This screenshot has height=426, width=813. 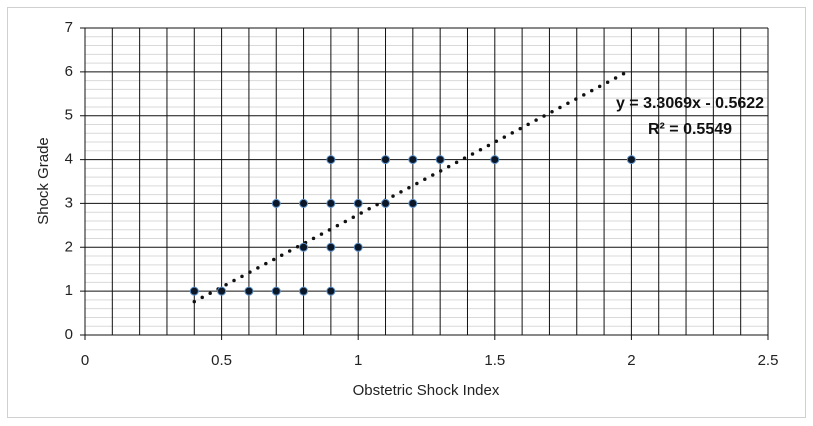 I want to click on y-axis-label: Shock Grade, so click(x=43, y=181).